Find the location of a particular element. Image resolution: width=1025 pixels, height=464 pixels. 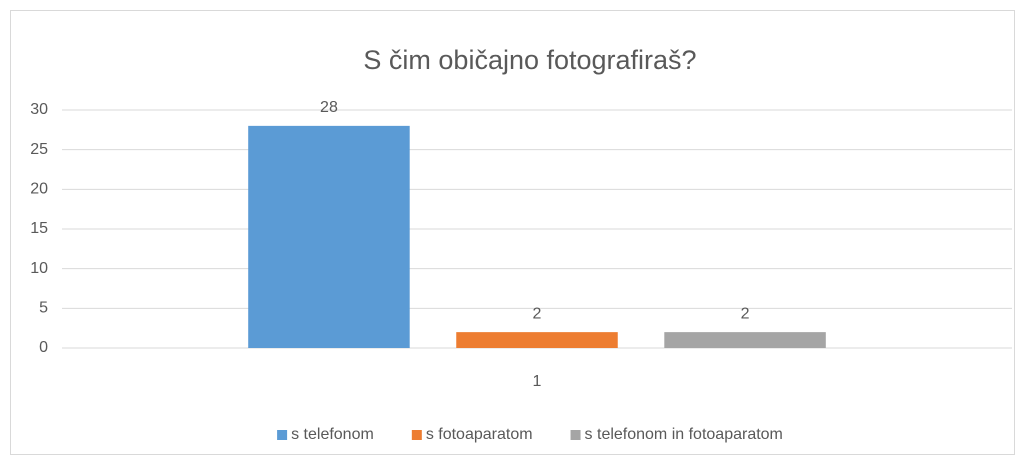

legend-label: s telefonom is located at coordinates (332, 434).